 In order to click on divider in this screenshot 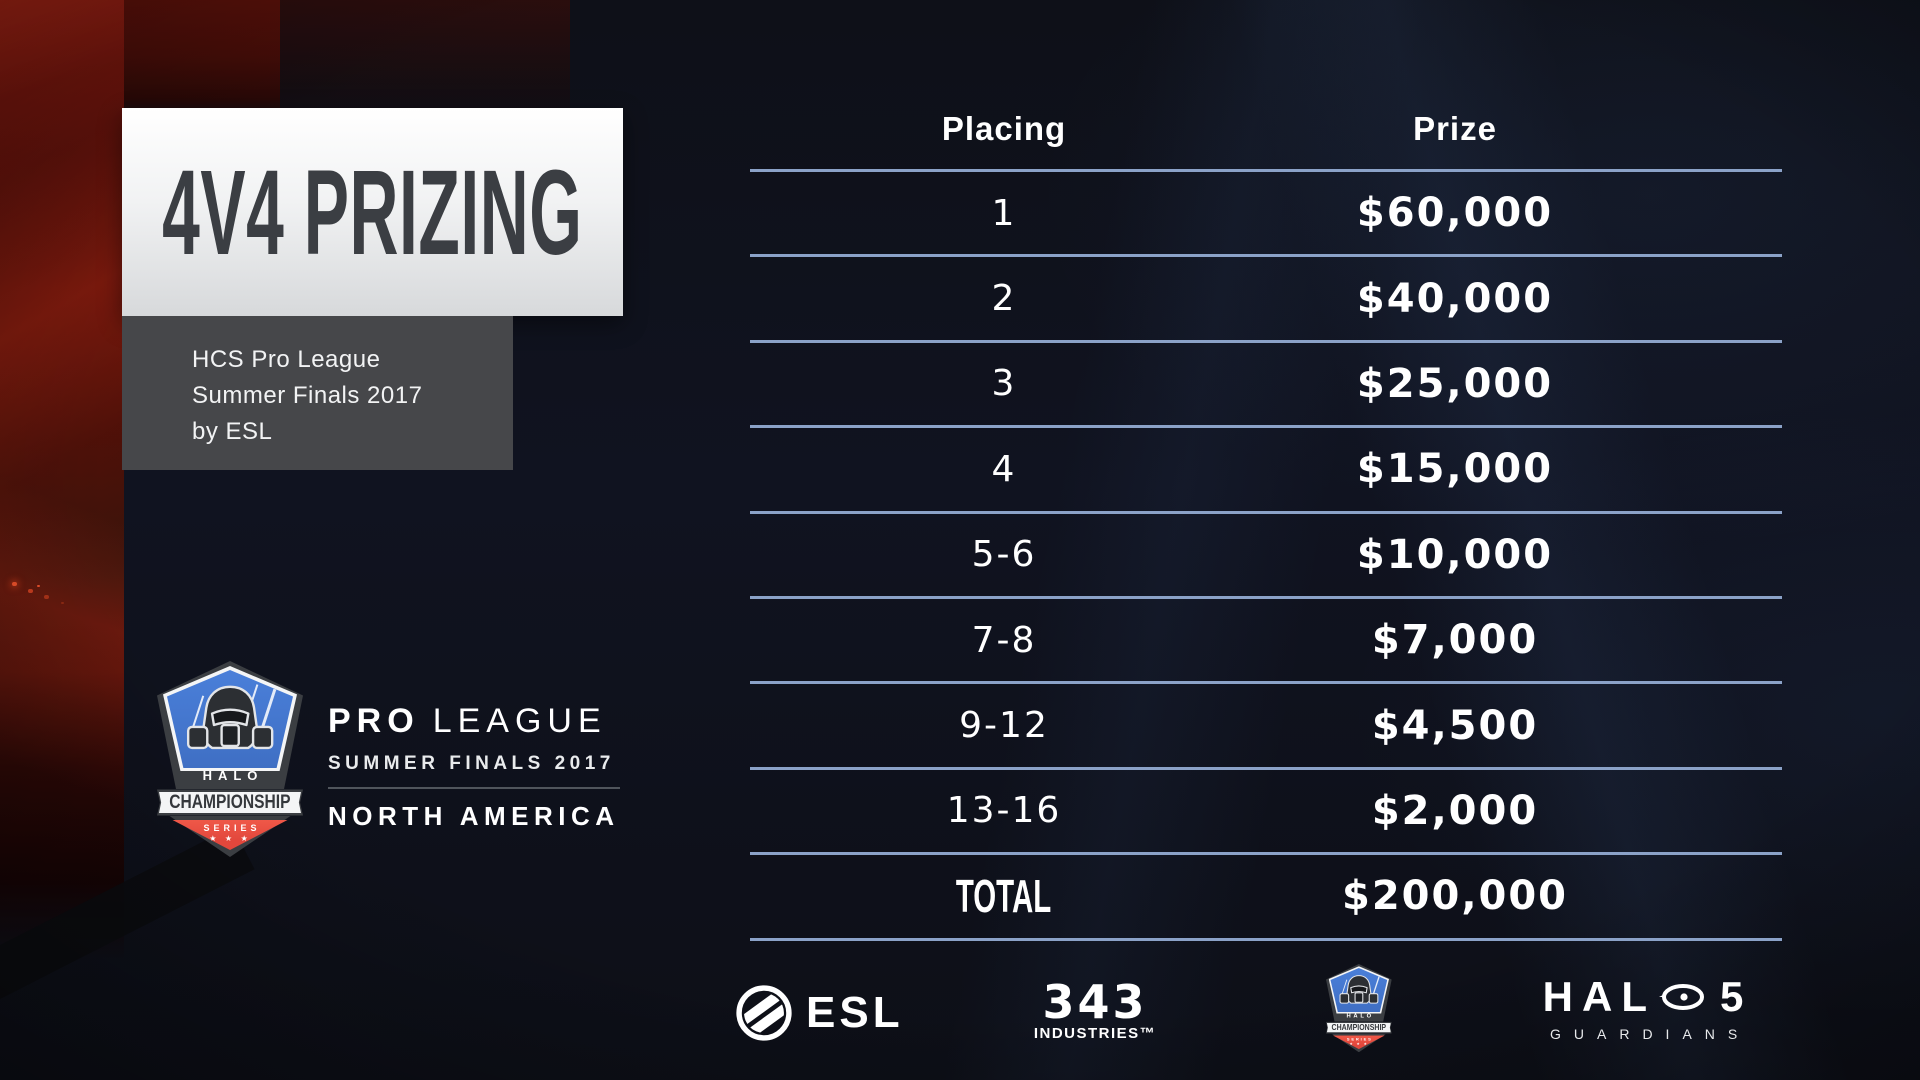, I will do `click(474, 788)`.